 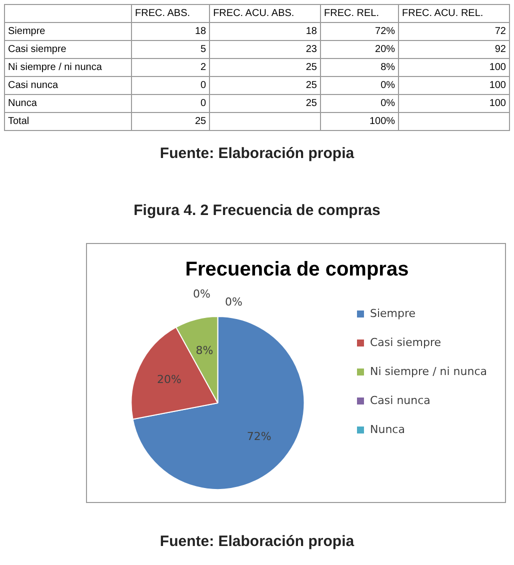 What do you see at coordinates (454, 13) in the screenshot?
I see `text: FREC. ACU. REL.` at bounding box center [454, 13].